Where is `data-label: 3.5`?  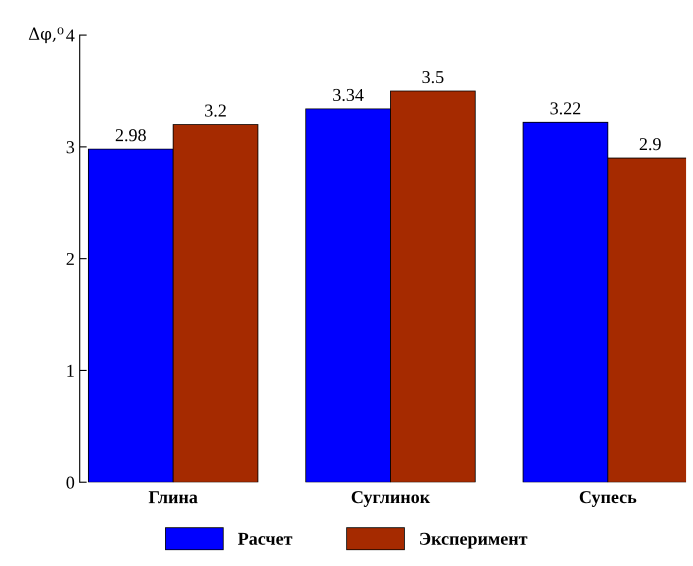 data-label: 3.5 is located at coordinates (433, 77).